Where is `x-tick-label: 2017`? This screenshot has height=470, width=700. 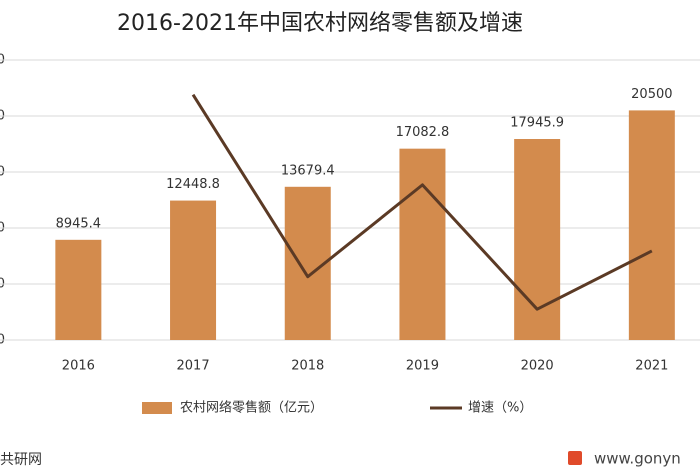
x-tick-label: 2017 is located at coordinates (193, 366).